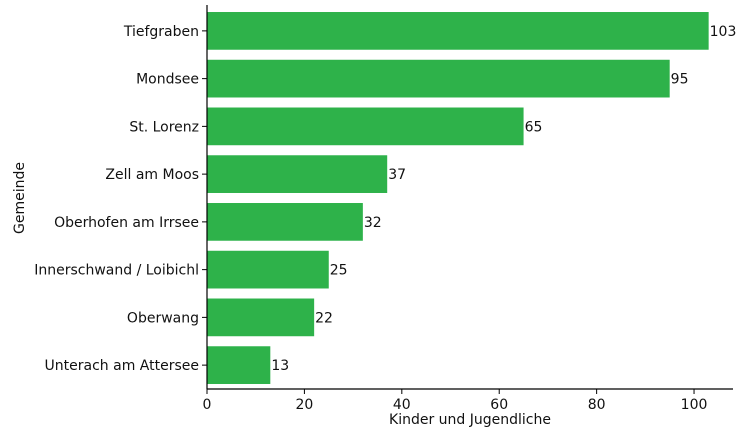  What do you see at coordinates (152, 175) in the screenshot?
I see `category-label: Zell am Moos` at bounding box center [152, 175].